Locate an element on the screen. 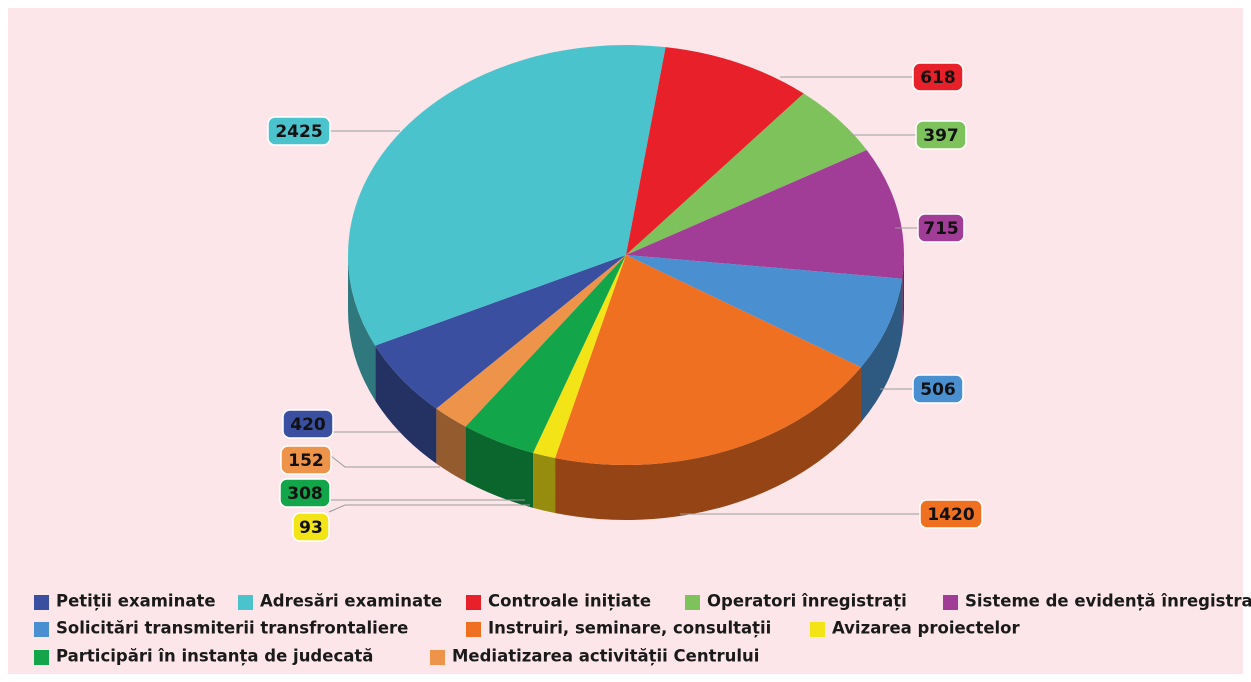 Image resolution: width=1251 pixels, height=682 pixels. legend-label: Petiții examinate is located at coordinates (136, 601).